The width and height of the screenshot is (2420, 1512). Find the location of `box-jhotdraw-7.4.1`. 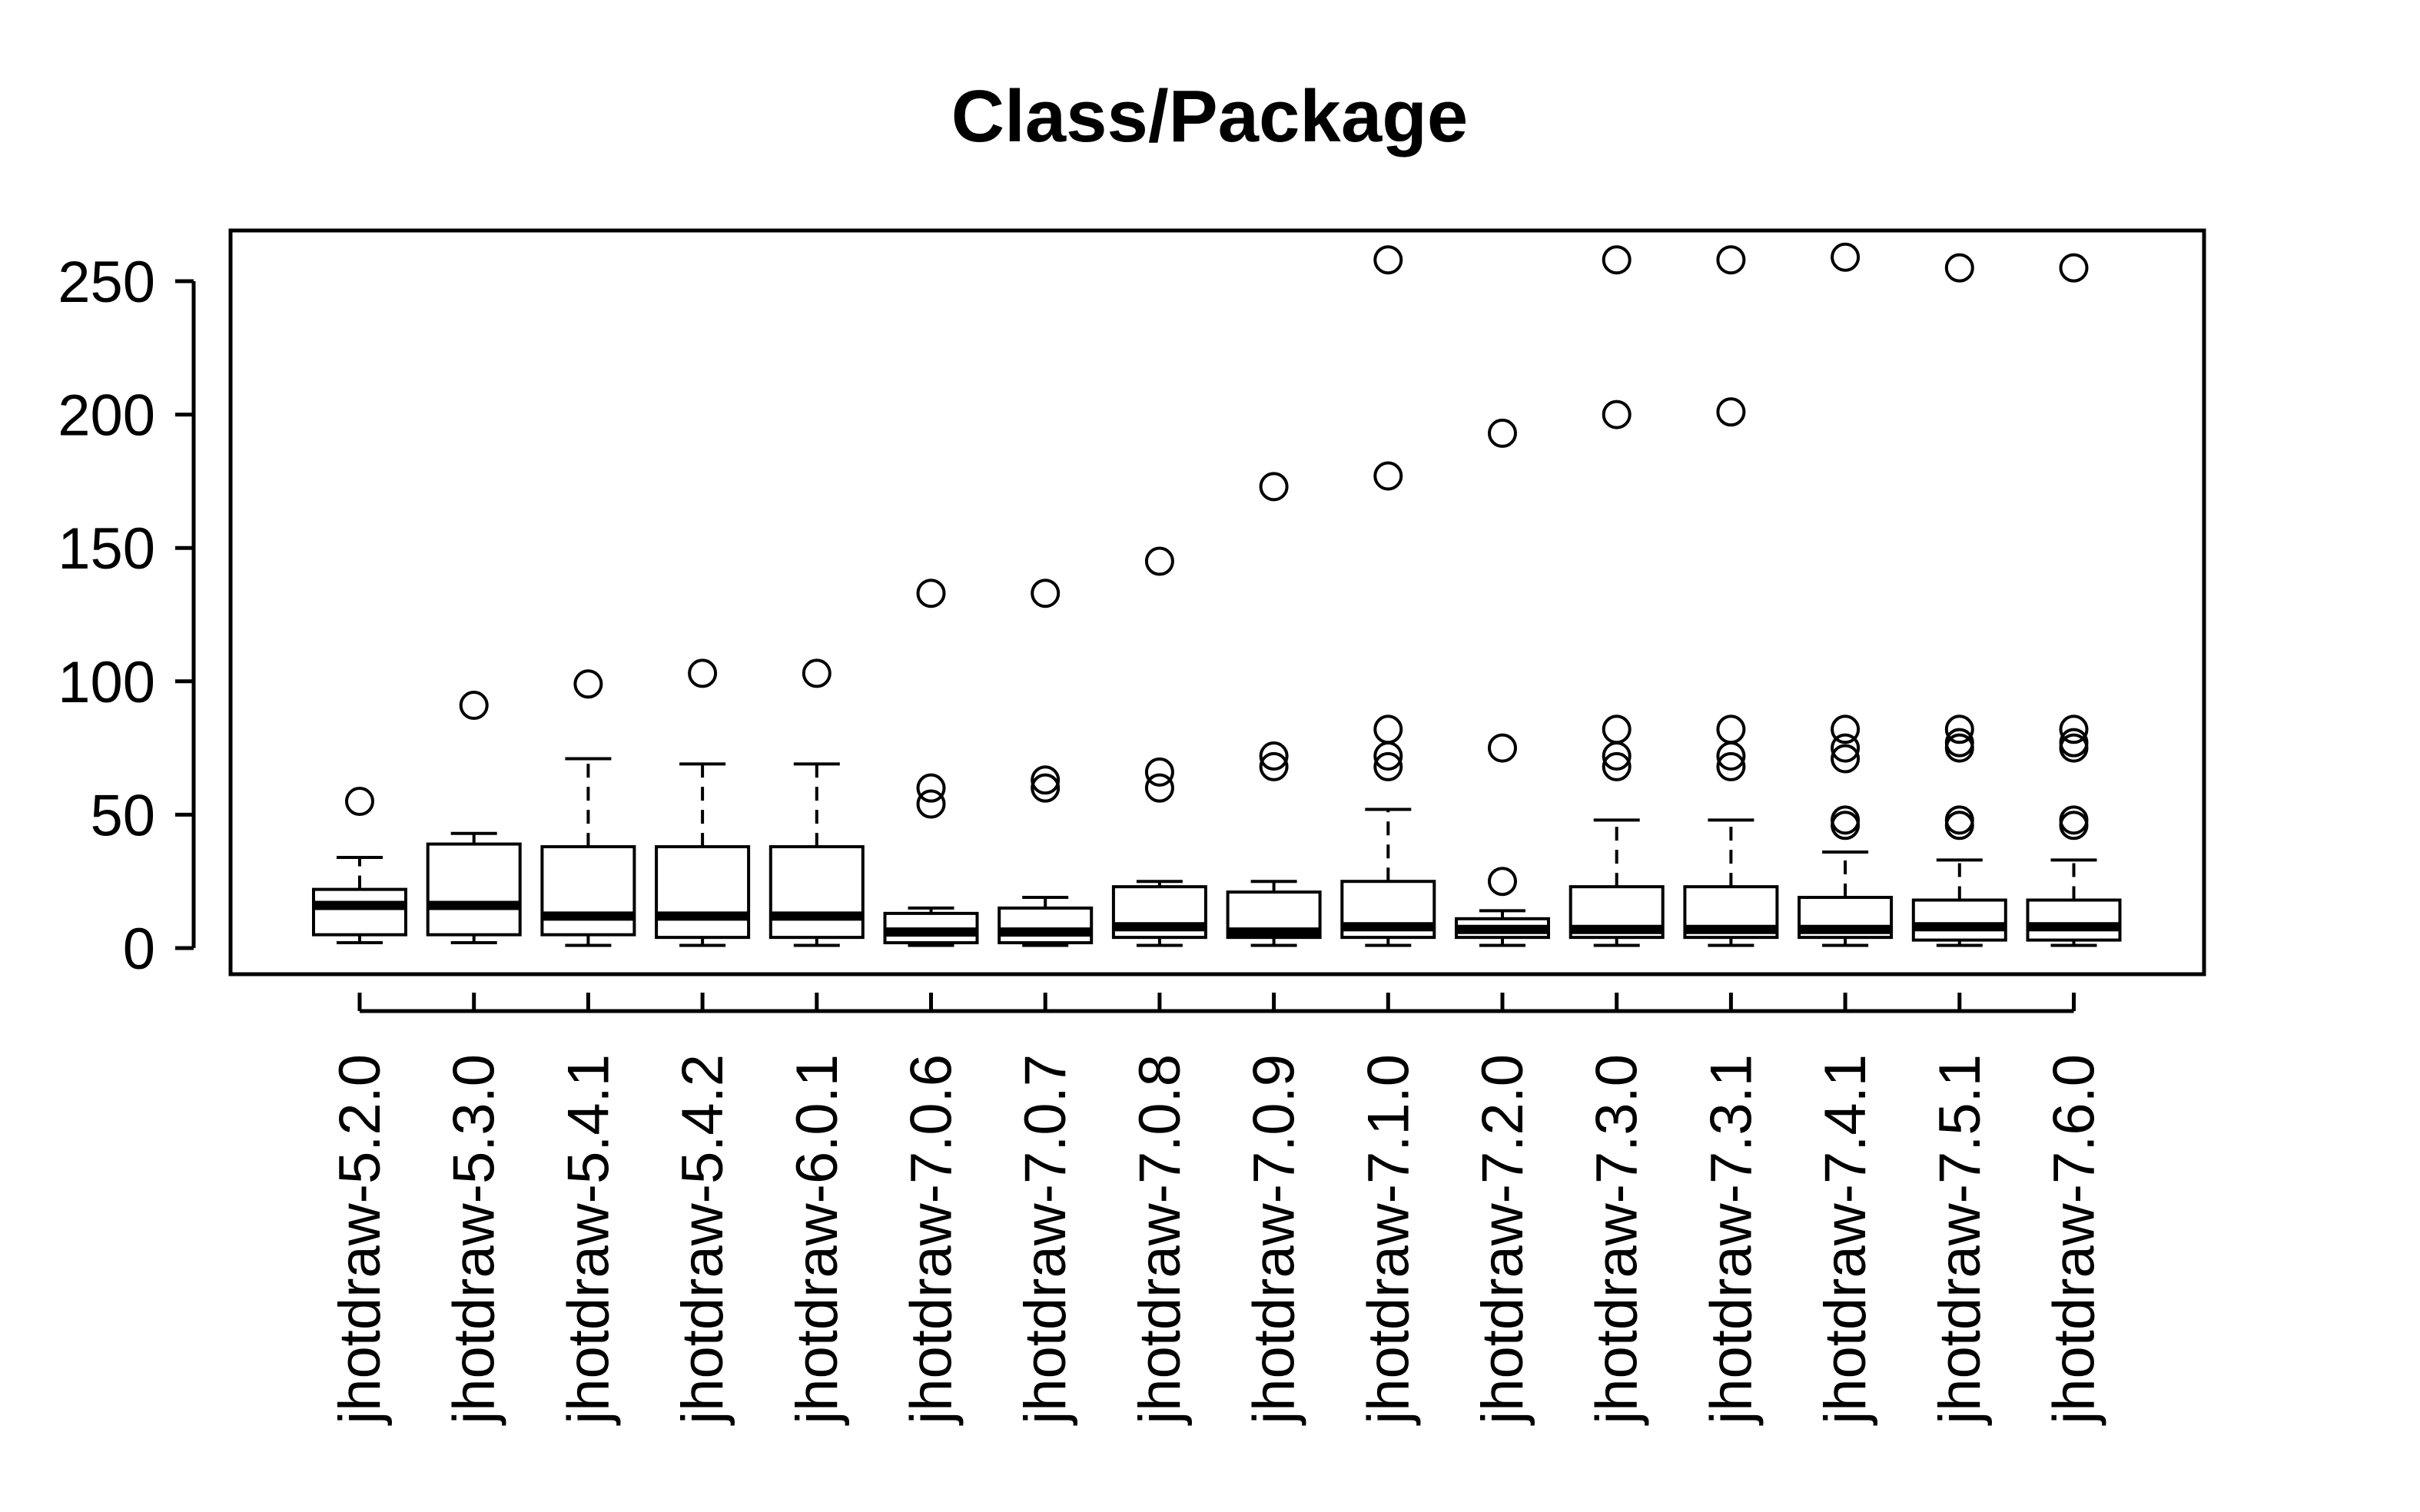

box-jhotdraw-7.4.1 is located at coordinates (1846, 594).